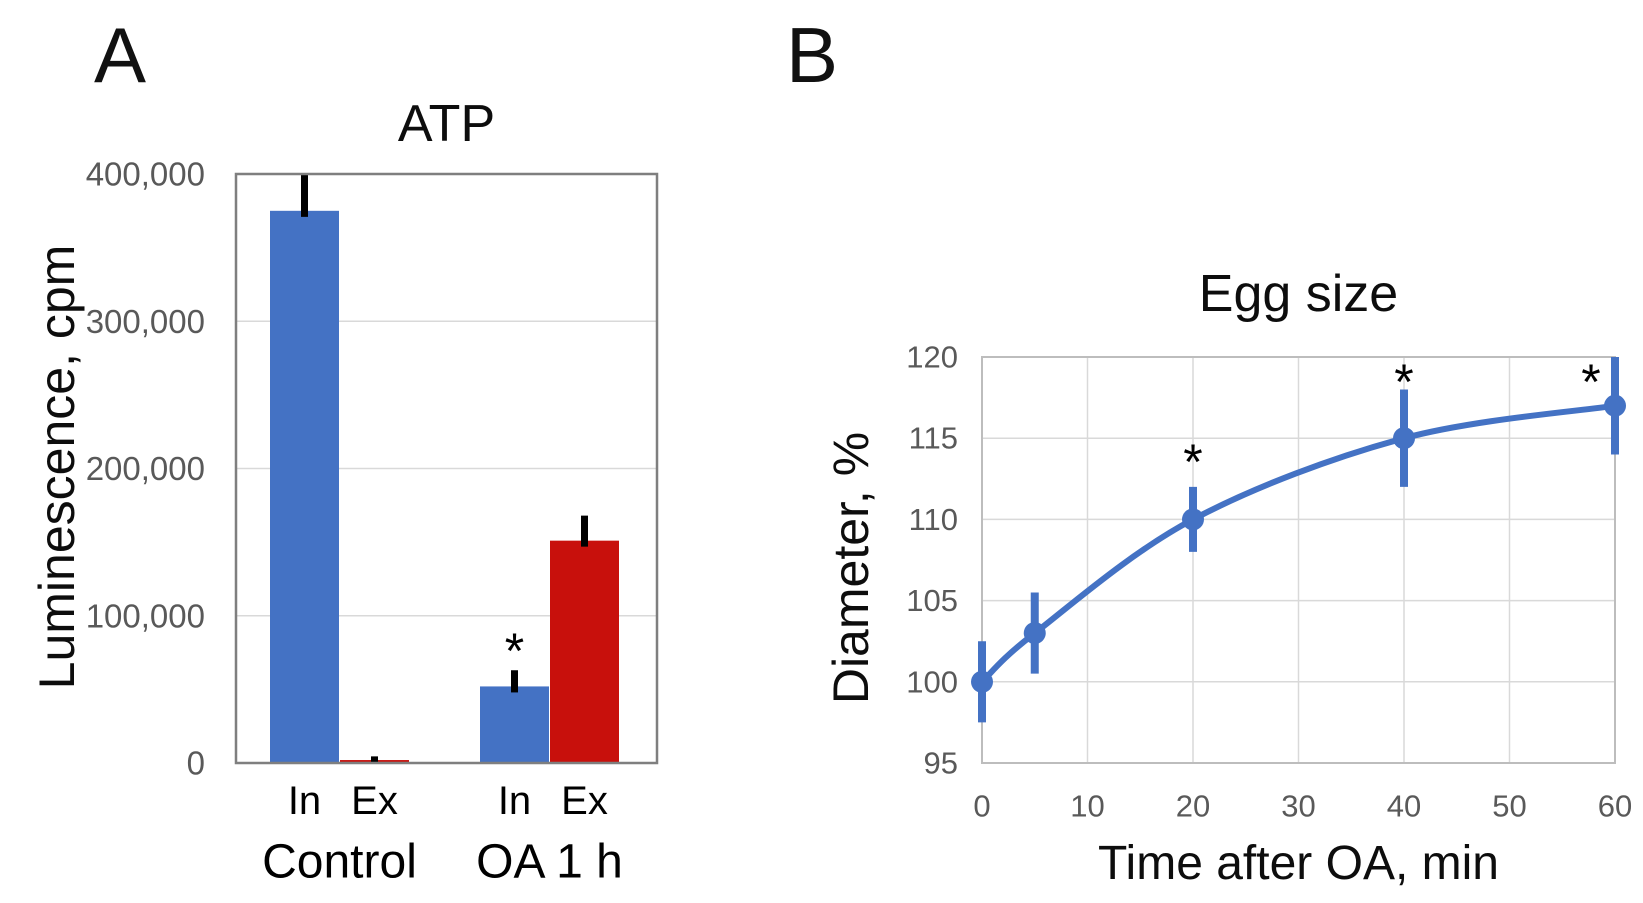 The image size is (1643, 903). I want to click on bar-oa-1-h-ex, so click(584, 651).